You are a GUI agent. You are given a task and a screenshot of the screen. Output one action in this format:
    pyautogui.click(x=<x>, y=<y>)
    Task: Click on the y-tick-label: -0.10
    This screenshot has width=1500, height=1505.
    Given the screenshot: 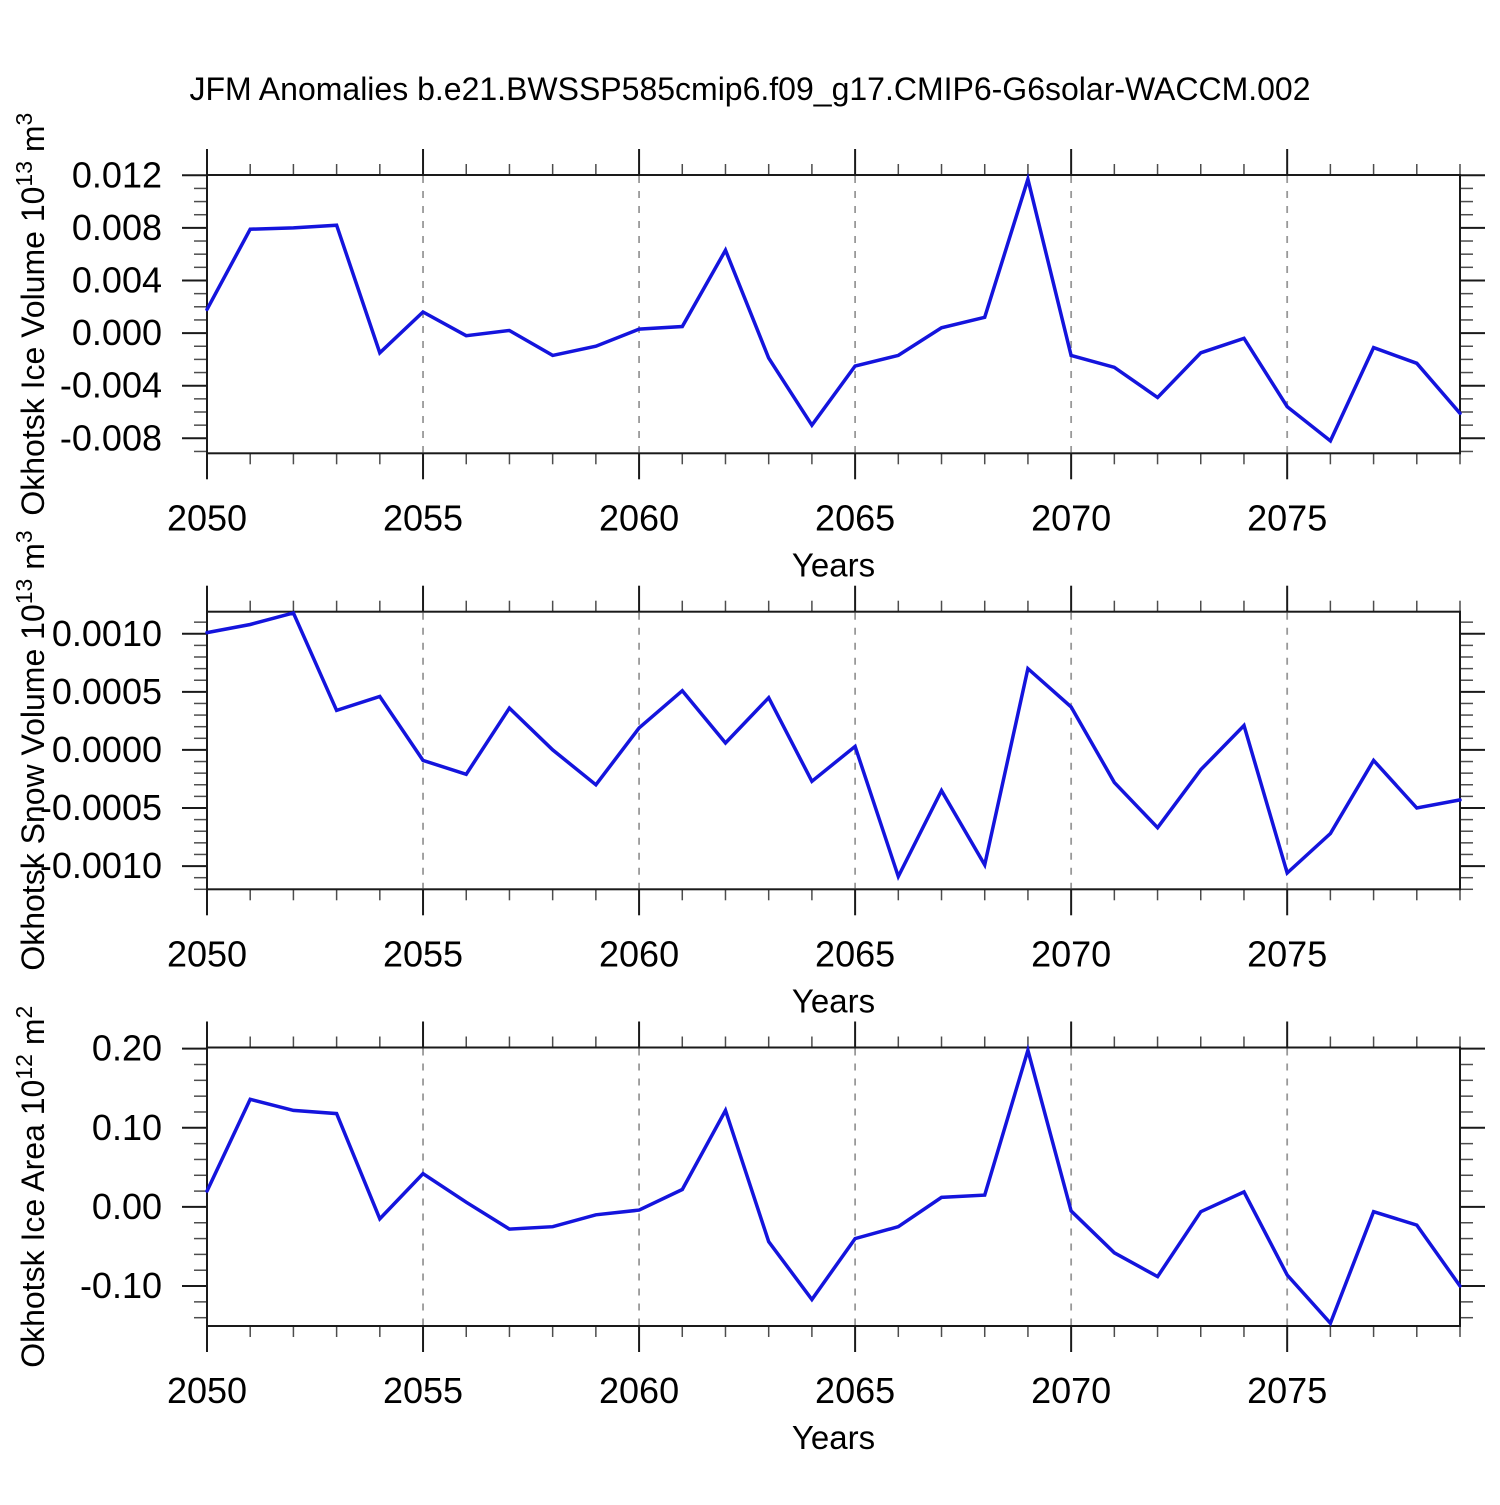 What is the action you would take?
    pyautogui.click(x=121, y=1285)
    